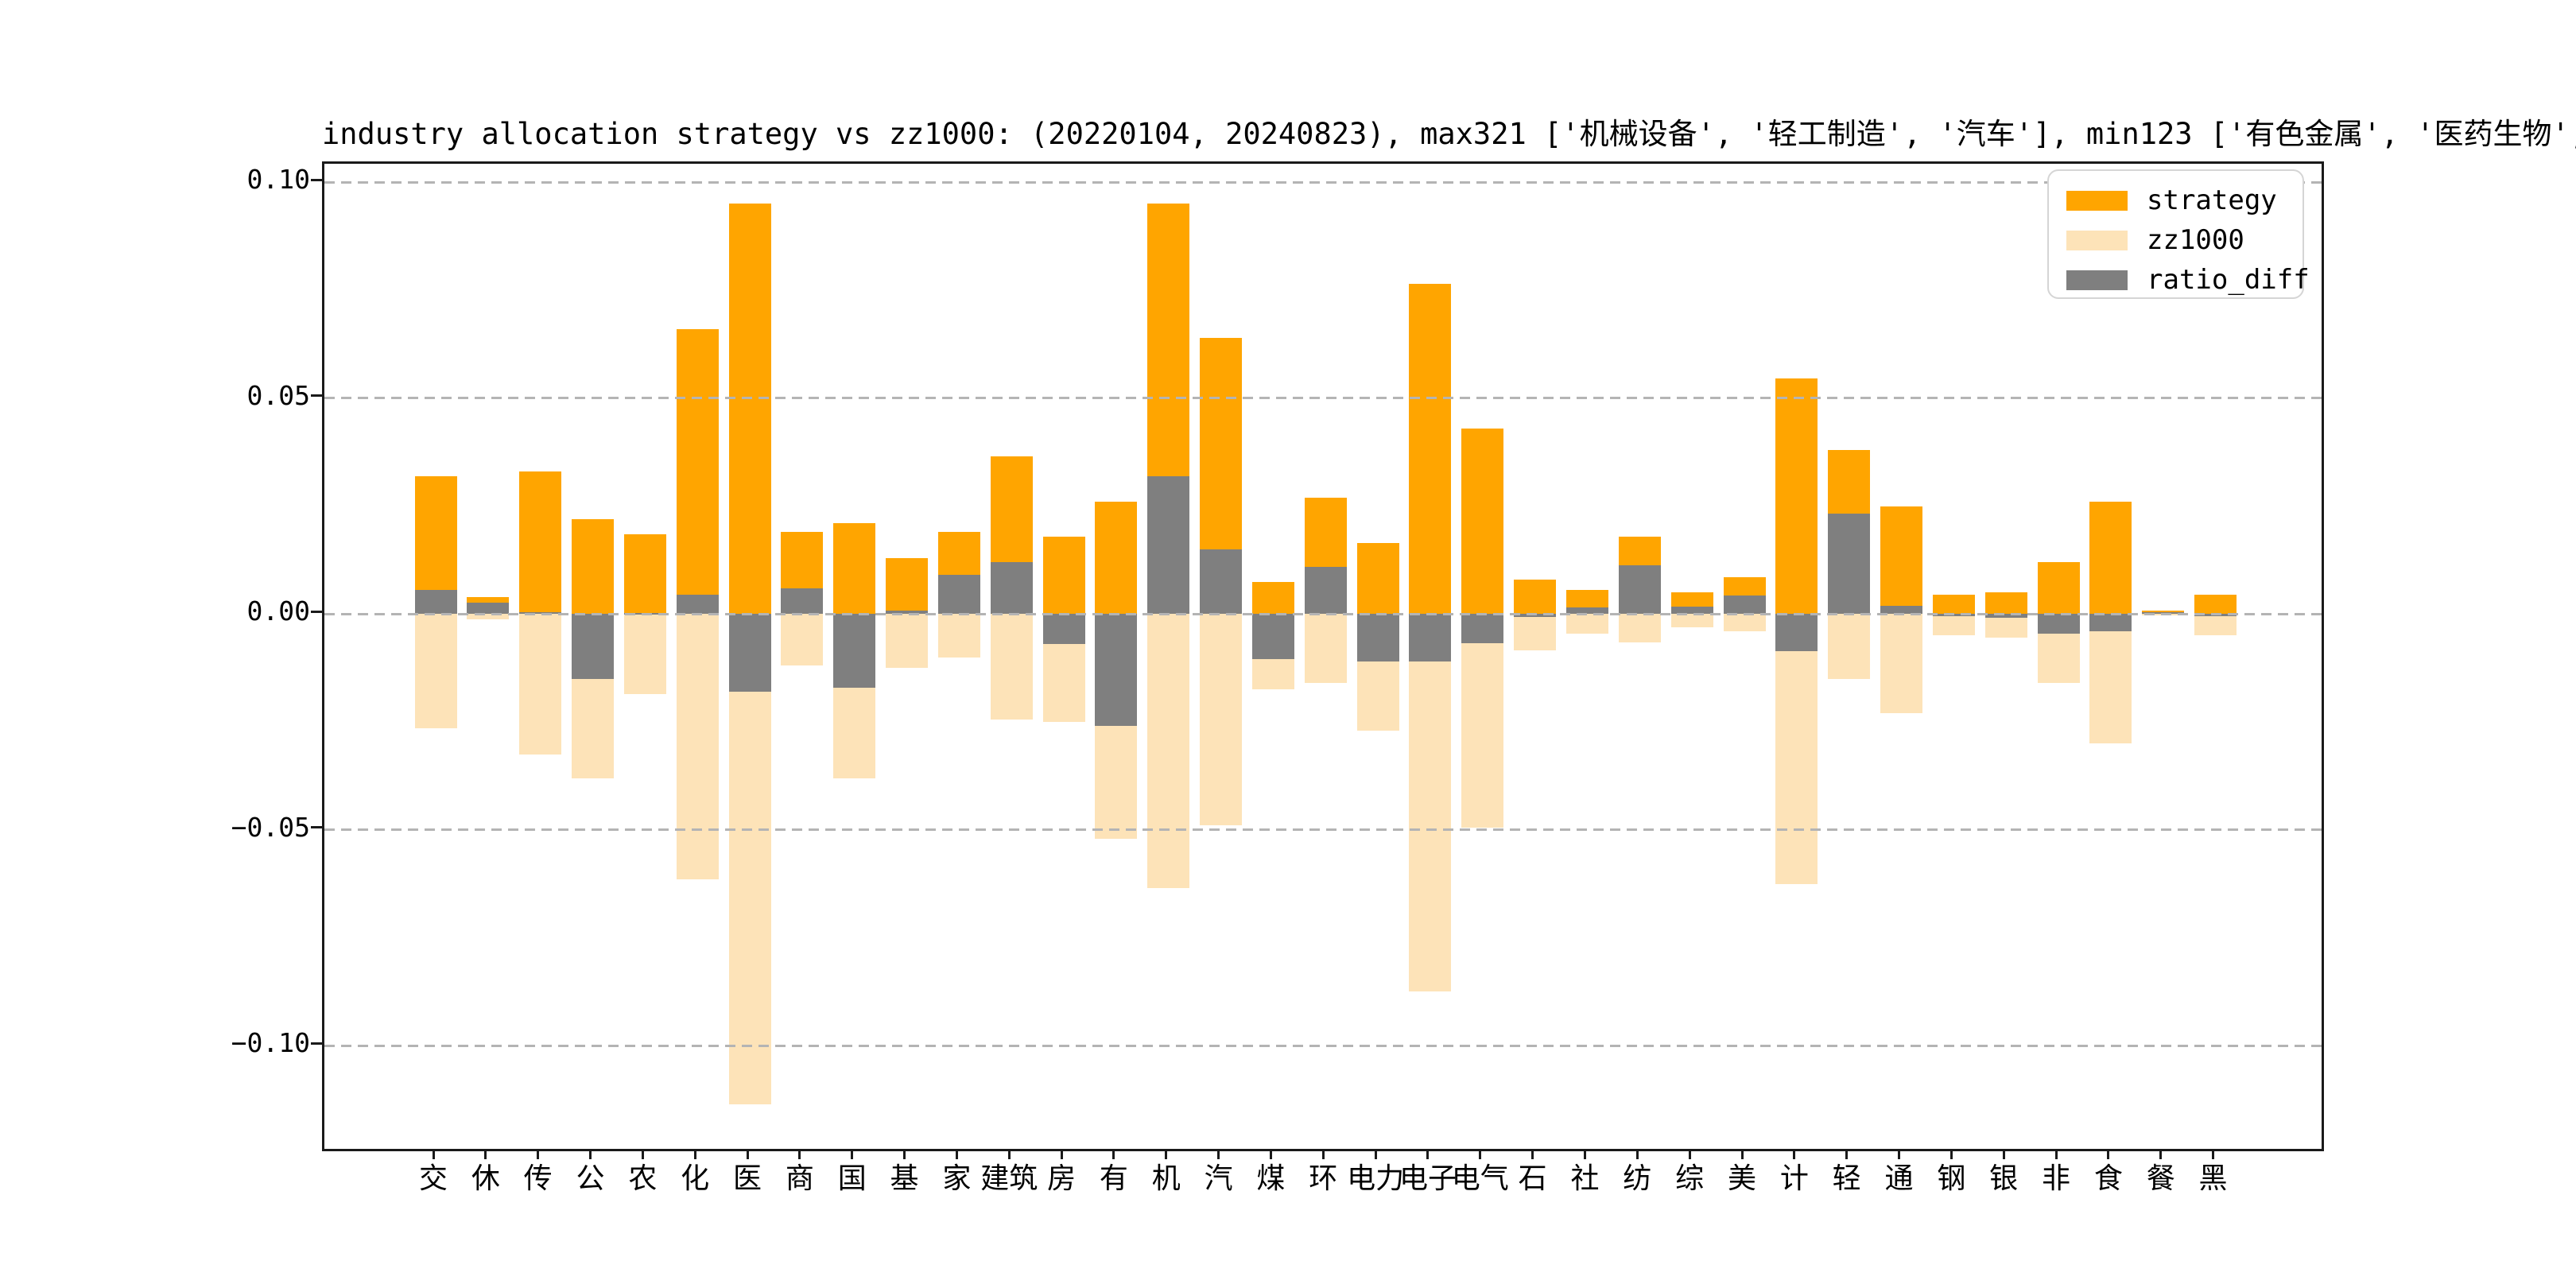 The width and height of the screenshot is (2576, 1288). What do you see at coordinates (959, 595) in the screenshot?
I see `bar-ratio-diff-家` at bounding box center [959, 595].